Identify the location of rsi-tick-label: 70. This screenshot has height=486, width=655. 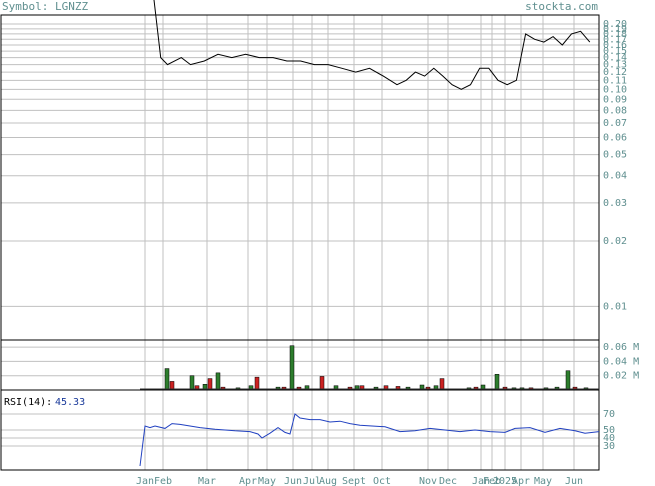
(609, 414).